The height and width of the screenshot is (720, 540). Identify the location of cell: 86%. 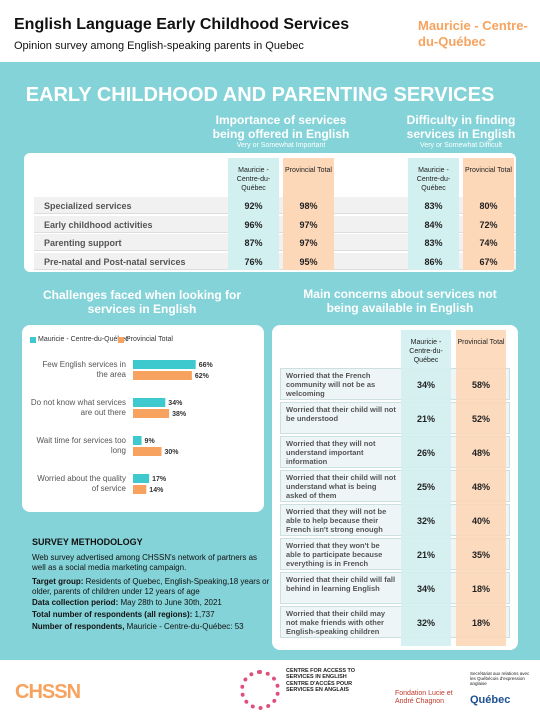
(433, 261).